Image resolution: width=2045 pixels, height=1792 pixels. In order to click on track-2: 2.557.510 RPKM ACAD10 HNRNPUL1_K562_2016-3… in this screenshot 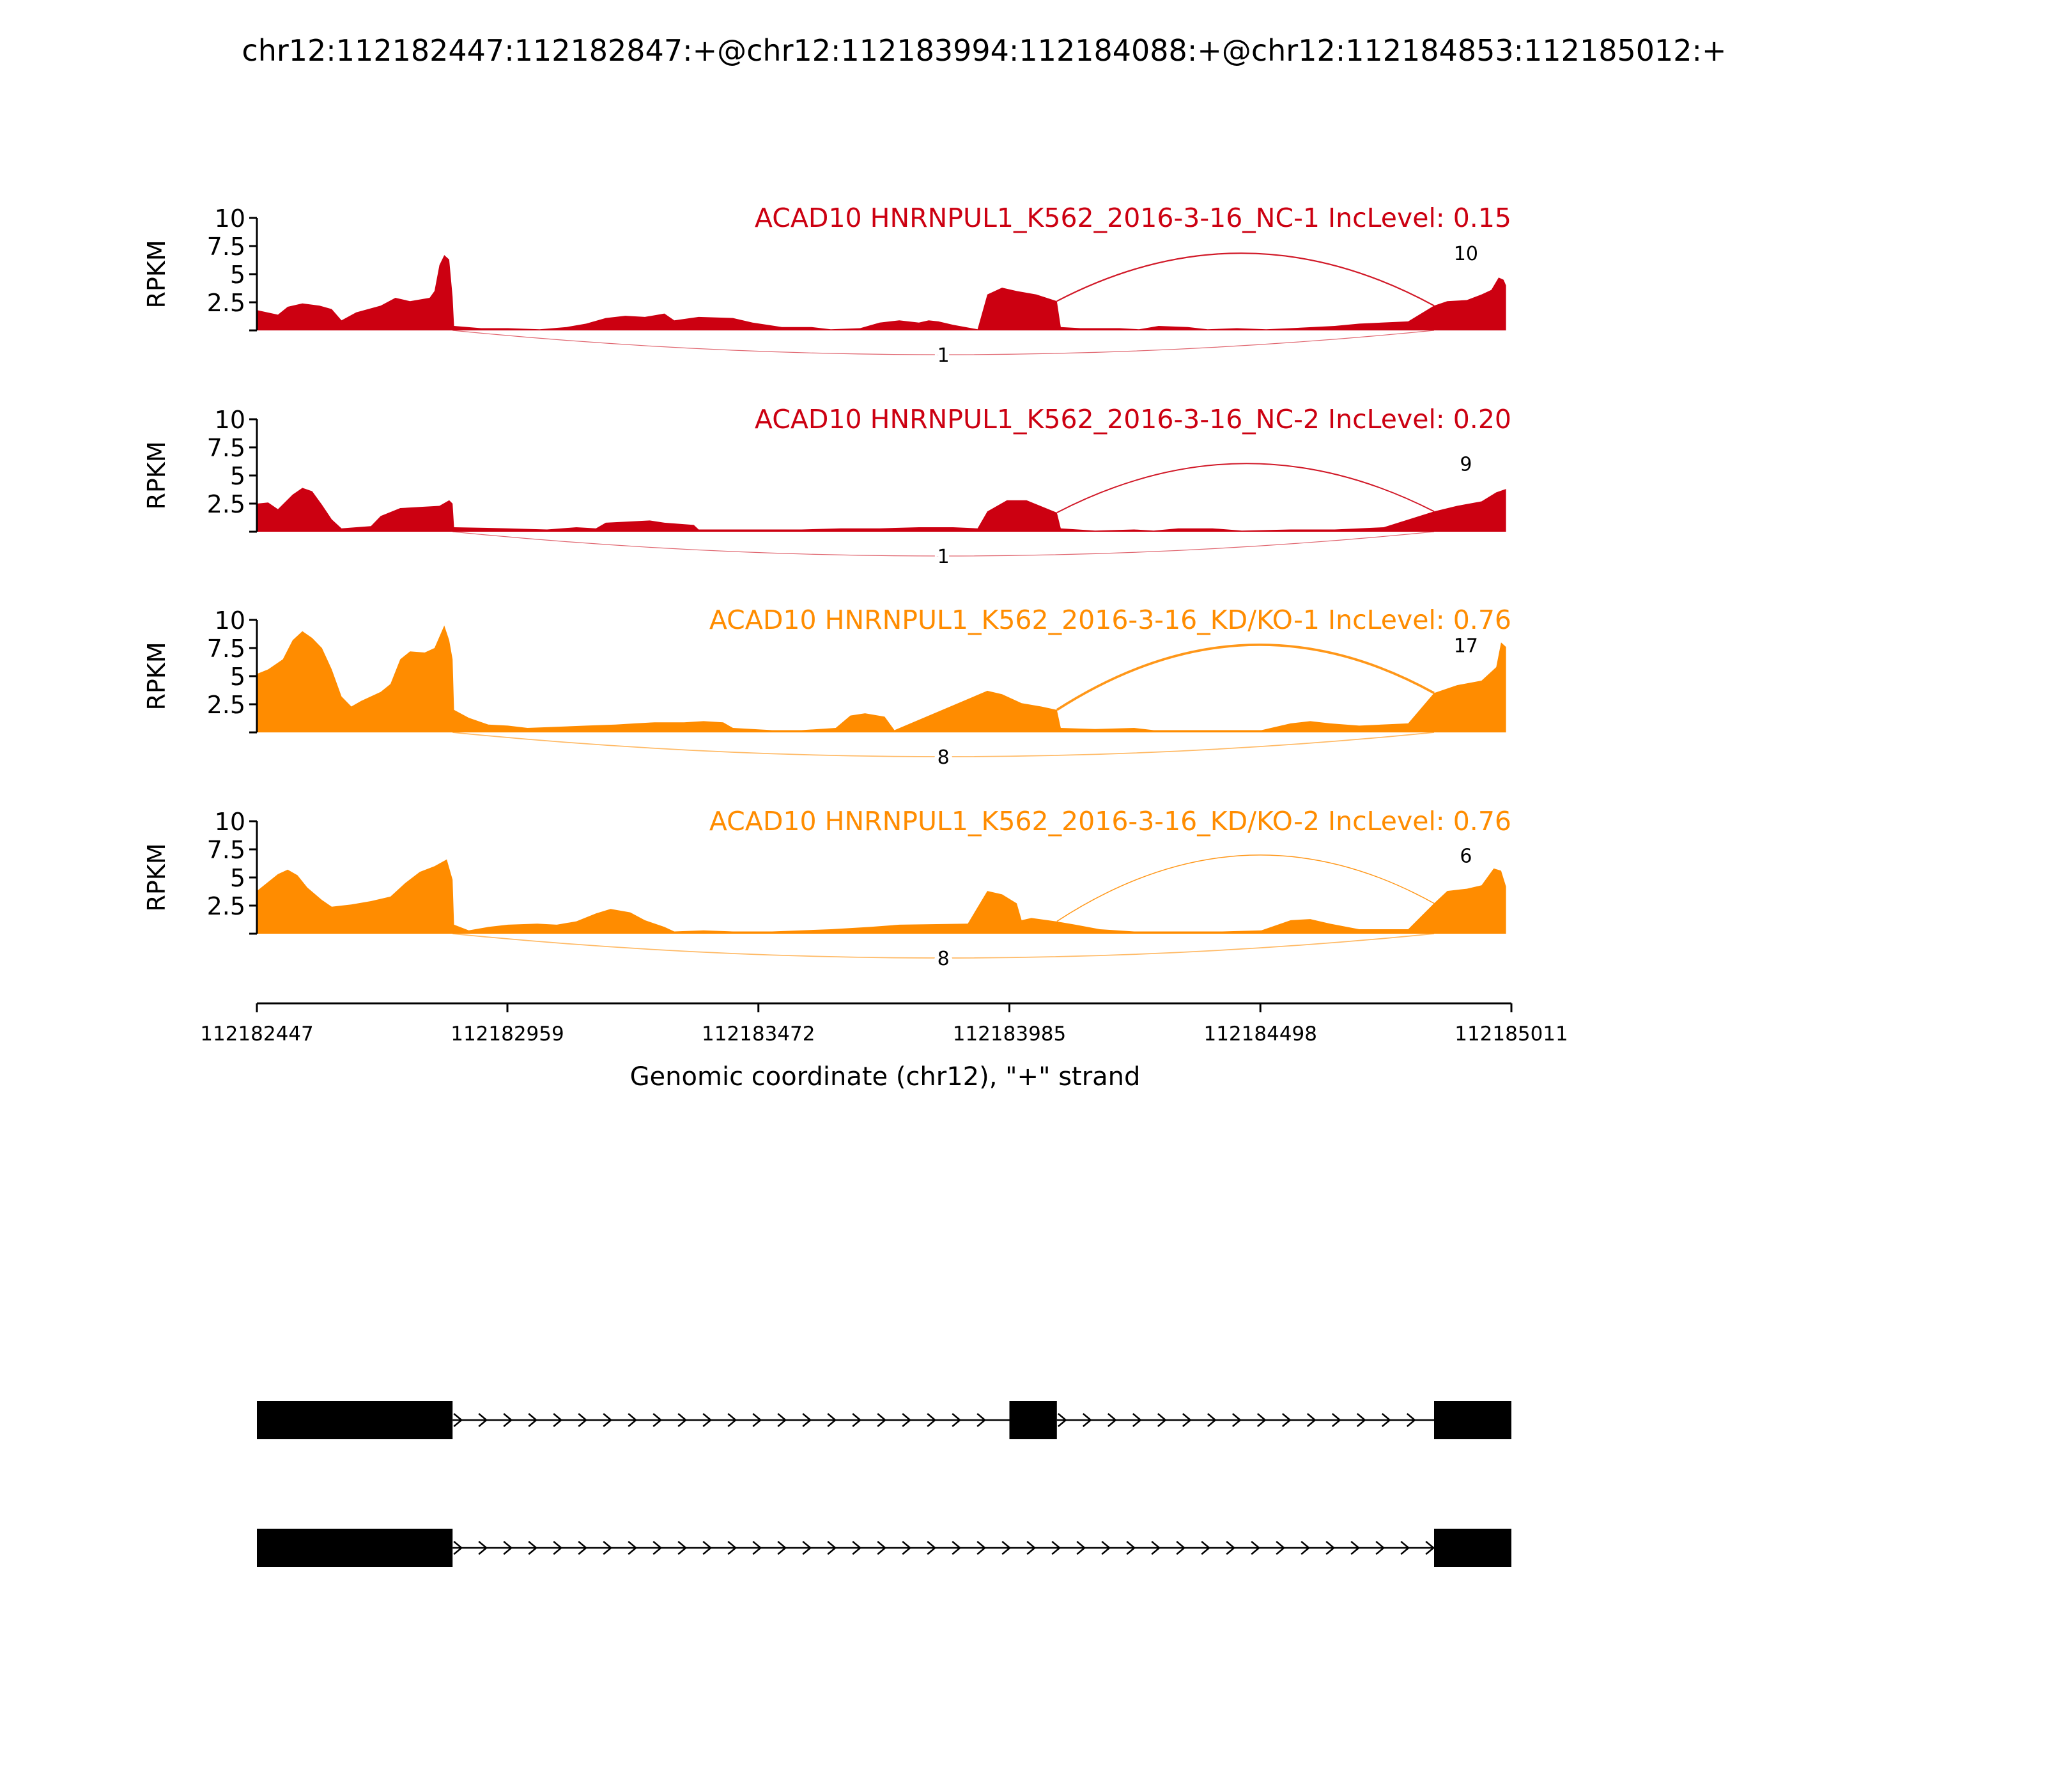, I will do `click(827, 488)`.